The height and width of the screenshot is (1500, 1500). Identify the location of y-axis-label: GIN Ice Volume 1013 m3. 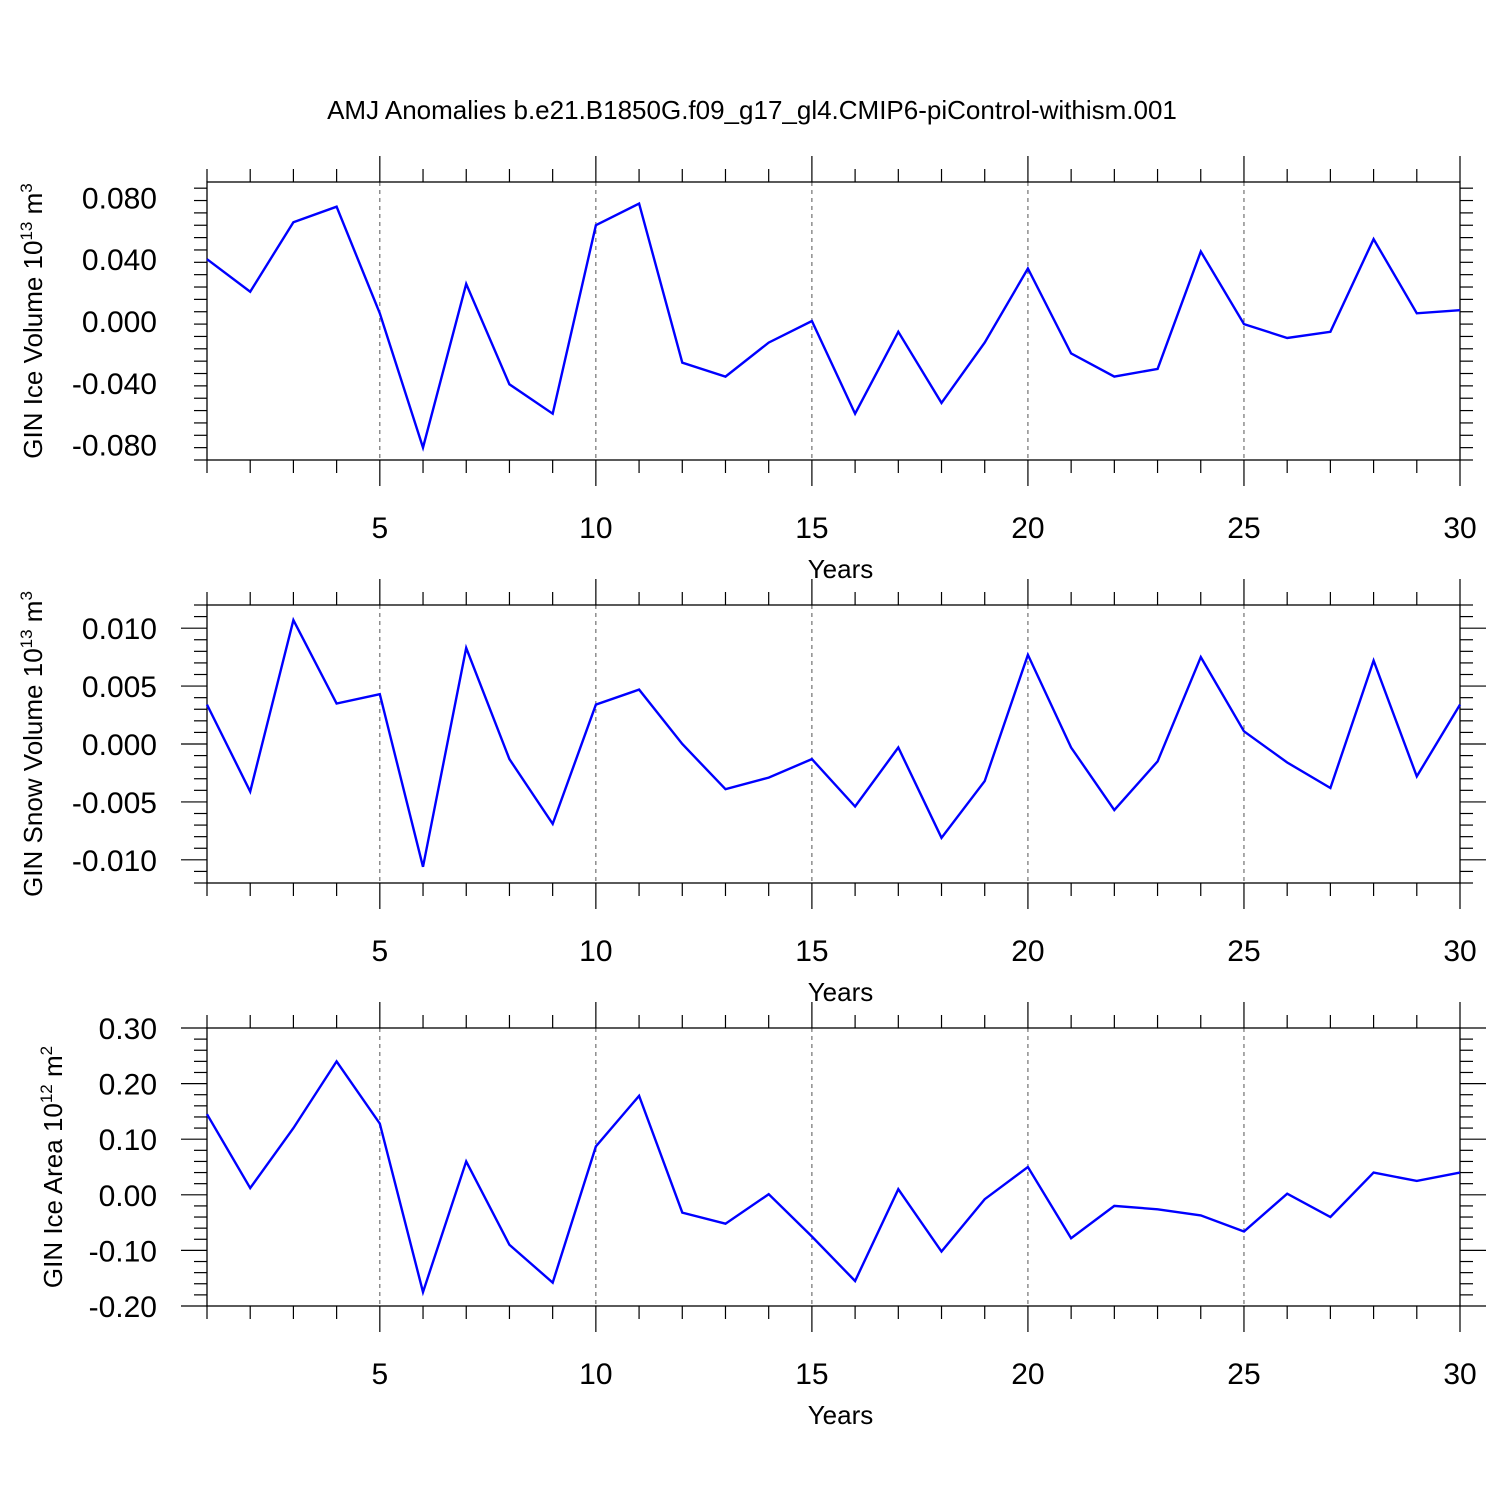
(32, 321).